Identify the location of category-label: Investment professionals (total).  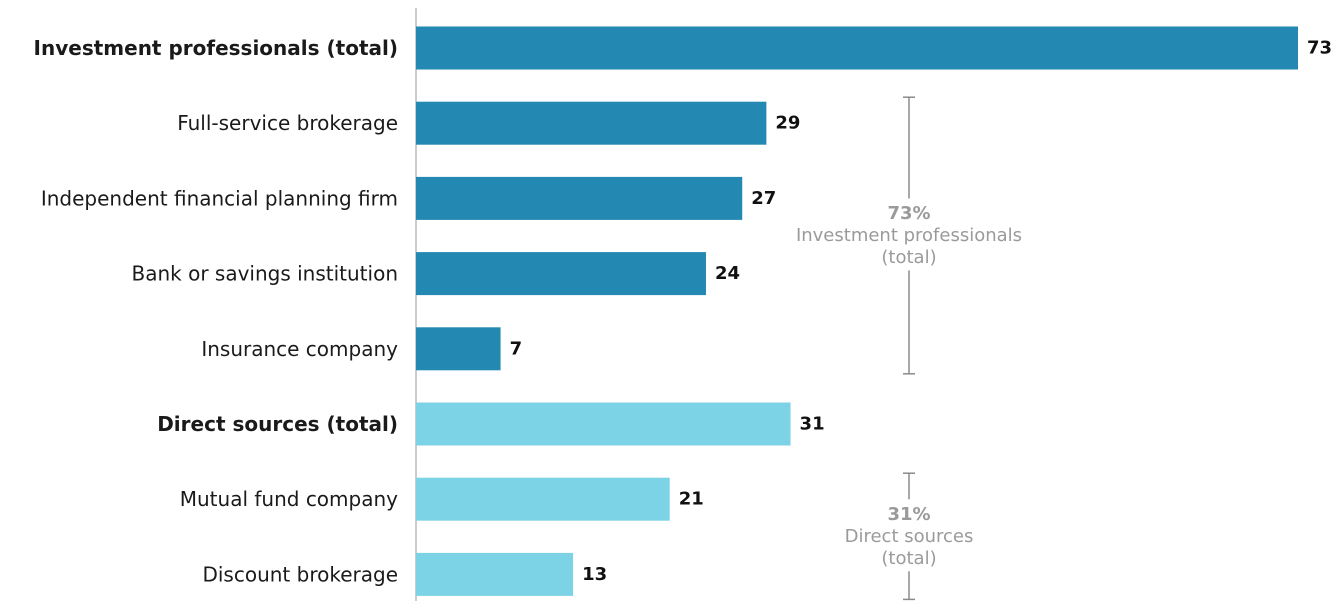
(216, 48).